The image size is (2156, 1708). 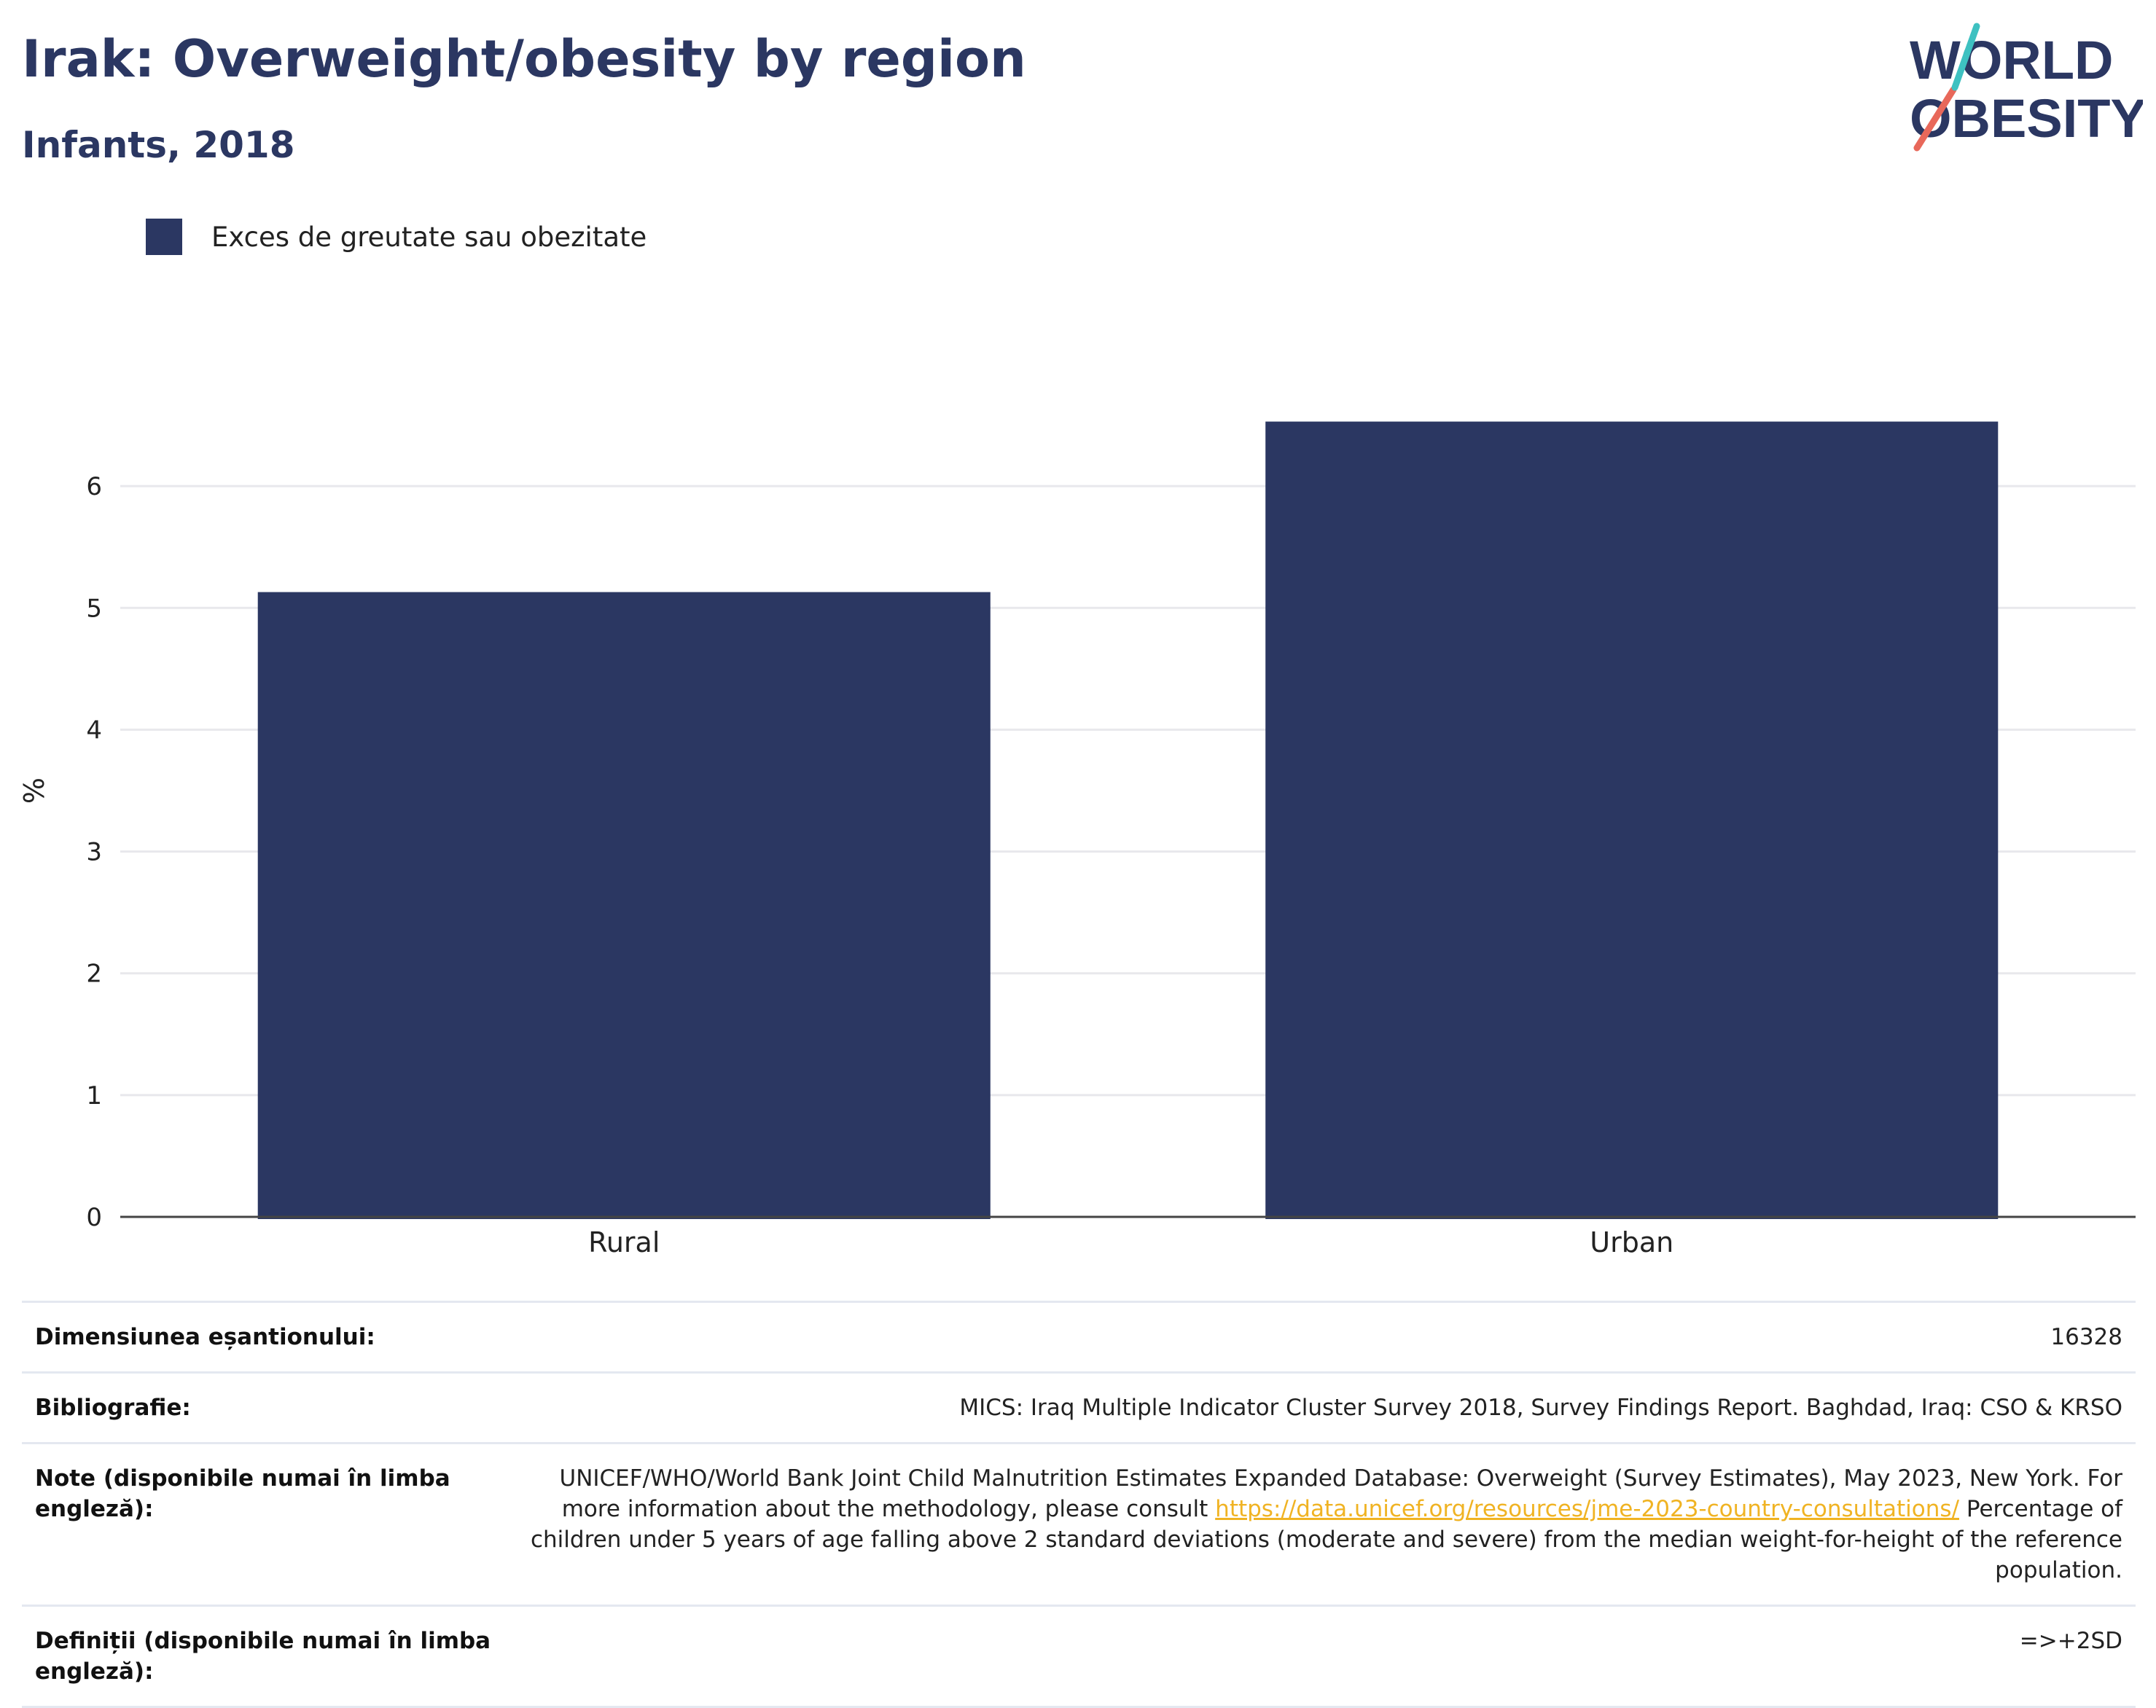 I want to click on y-tick-label: 2, so click(x=94, y=974).